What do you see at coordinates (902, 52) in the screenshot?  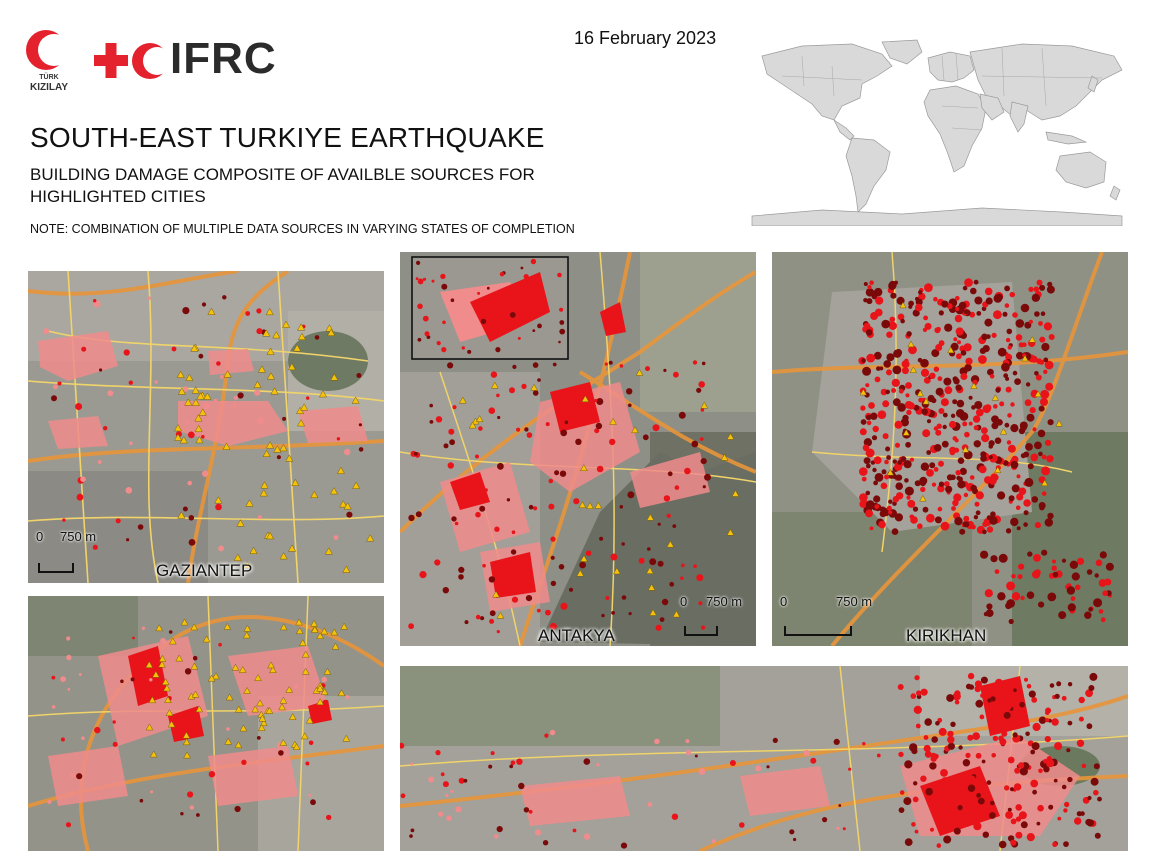 I see `greenland` at bounding box center [902, 52].